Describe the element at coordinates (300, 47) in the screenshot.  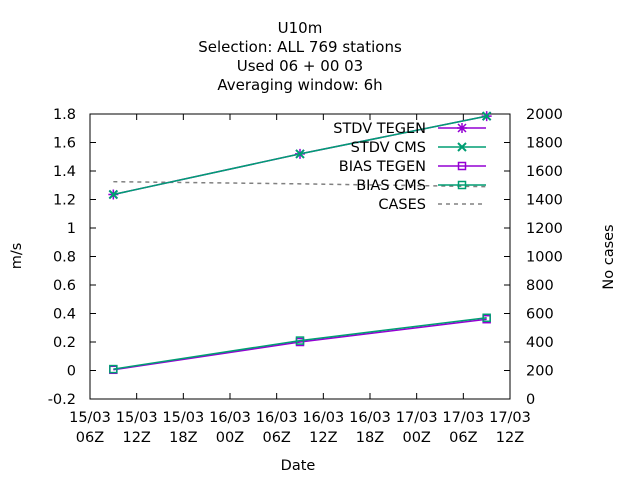
I see `title-line-2: Selection: ALL 769 stations` at that location.